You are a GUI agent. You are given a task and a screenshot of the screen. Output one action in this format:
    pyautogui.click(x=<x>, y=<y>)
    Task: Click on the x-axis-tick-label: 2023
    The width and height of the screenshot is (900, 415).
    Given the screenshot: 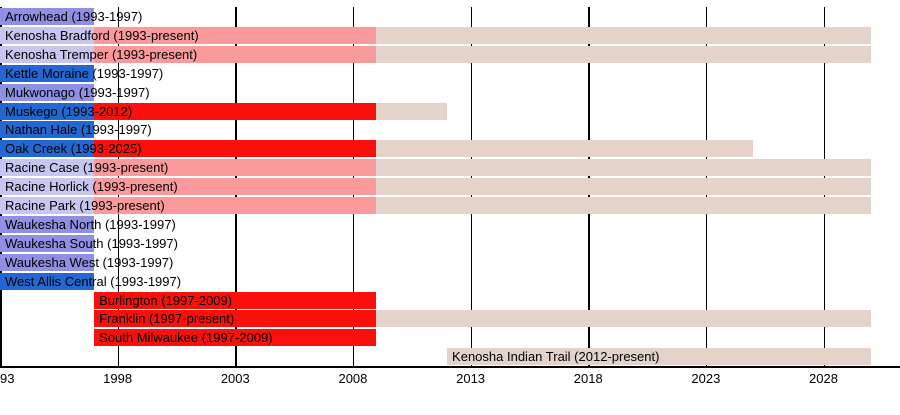 What is the action you would take?
    pyautogui.click(x=706, y=378)
    